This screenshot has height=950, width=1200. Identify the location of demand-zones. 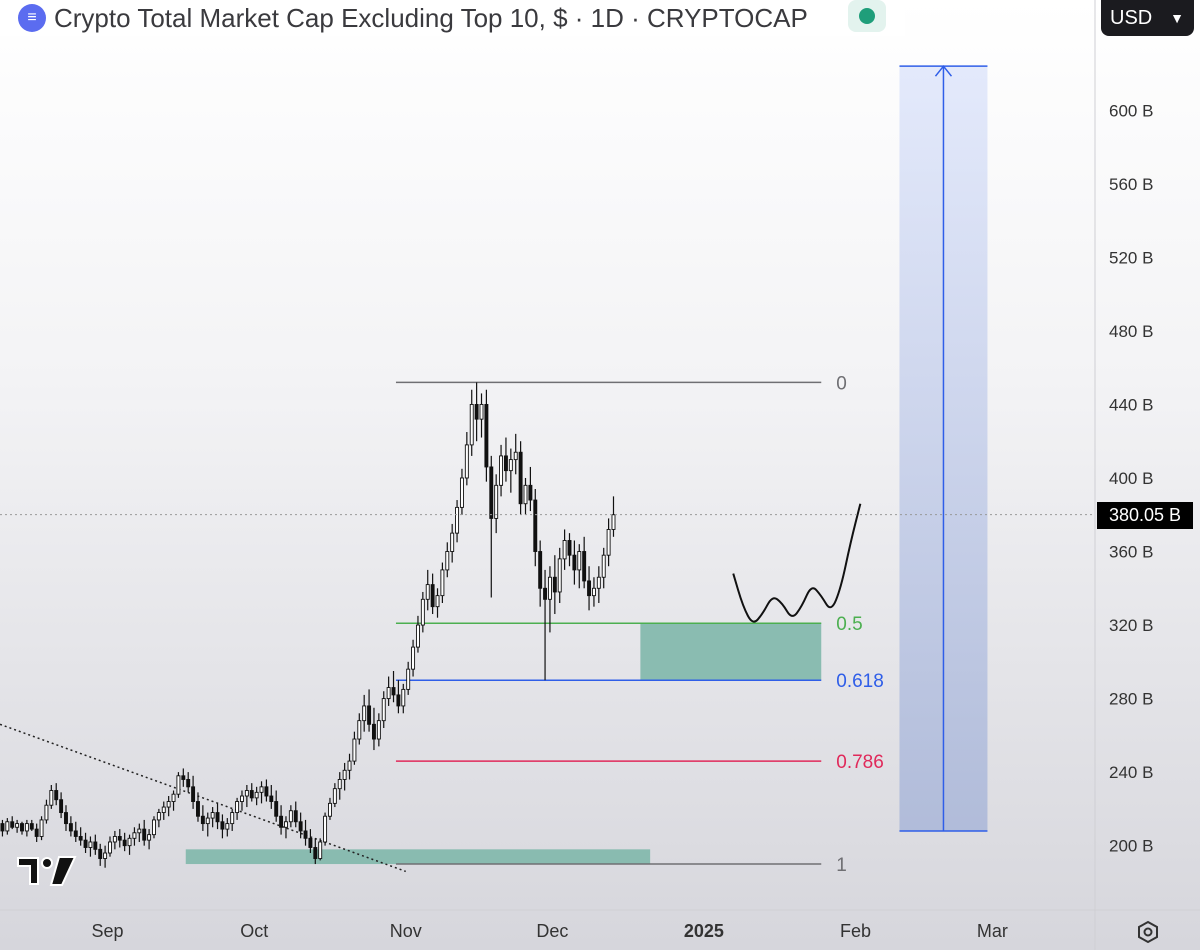
(503, 744).